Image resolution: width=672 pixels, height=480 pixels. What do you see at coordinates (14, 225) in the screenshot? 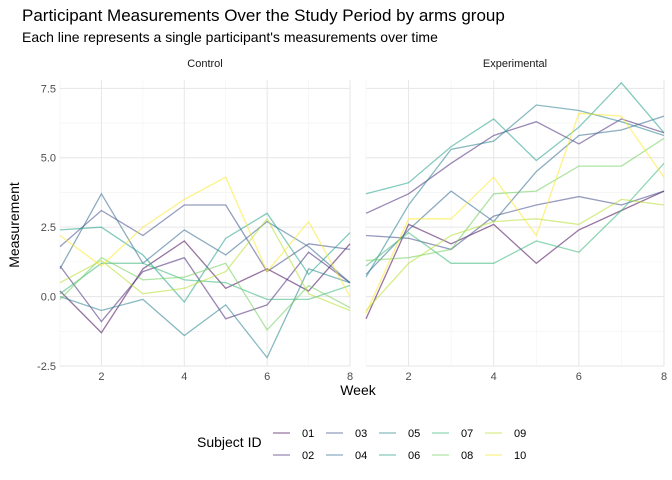
I see `y-axis-title: Measurement` at bounding box center [14, 225].